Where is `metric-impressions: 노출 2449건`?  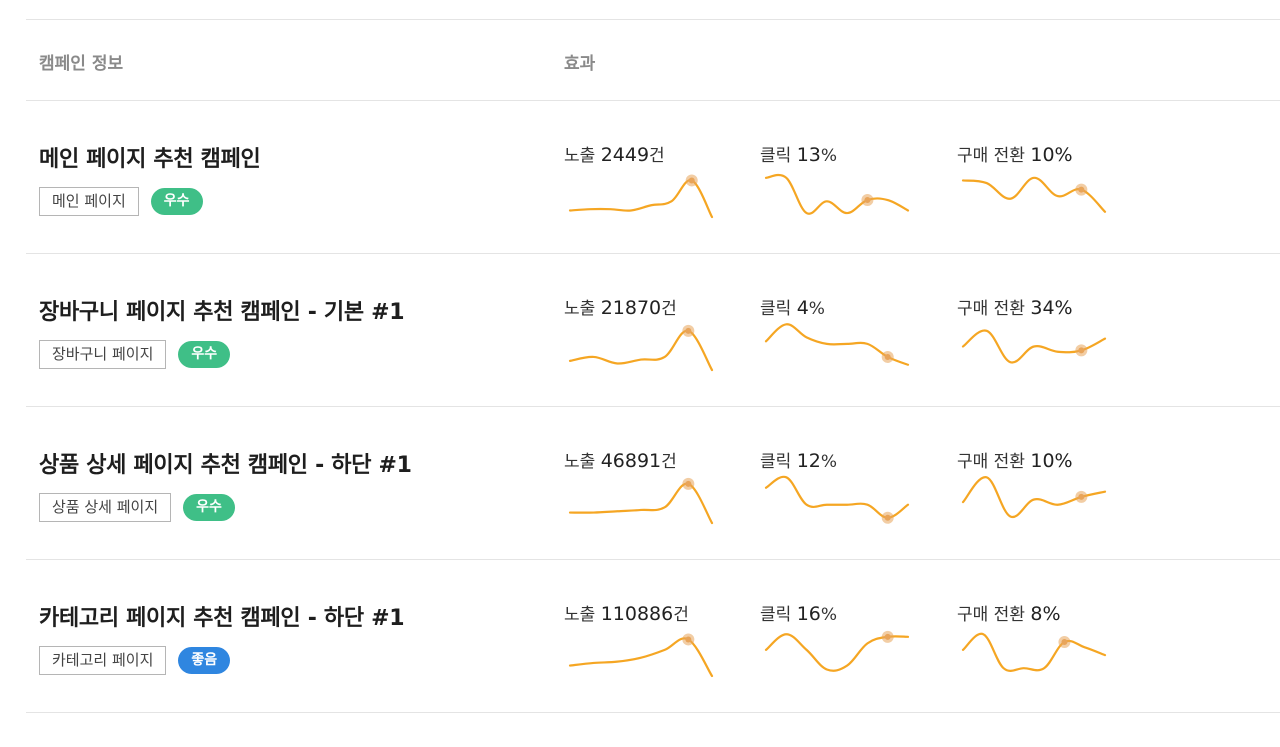
metric-impressions: 노출 2449건 is located at coordinates (644, 191).